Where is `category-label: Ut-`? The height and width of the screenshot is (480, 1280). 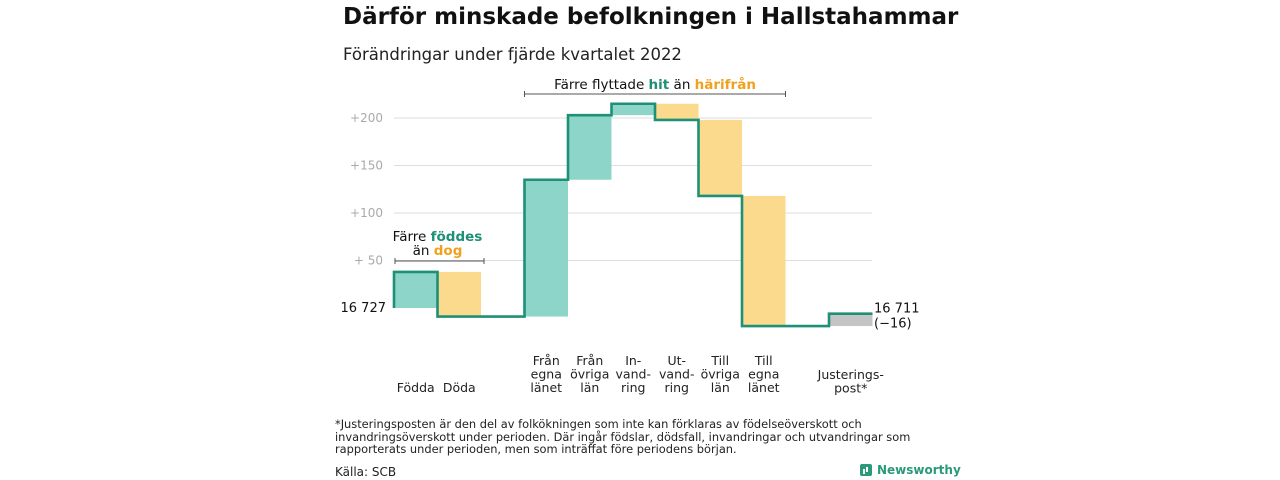
category-label: Ut- is located at coordinates (676, 360).